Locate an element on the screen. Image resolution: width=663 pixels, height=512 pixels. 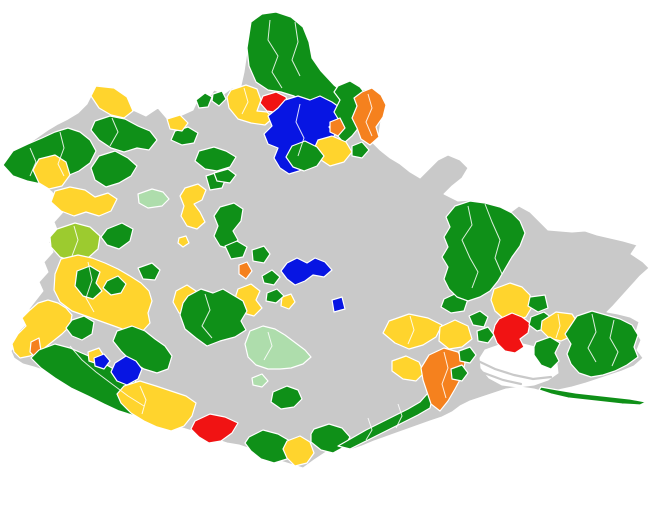
region-south-yellow-coast is located at coordinates (298, 451).